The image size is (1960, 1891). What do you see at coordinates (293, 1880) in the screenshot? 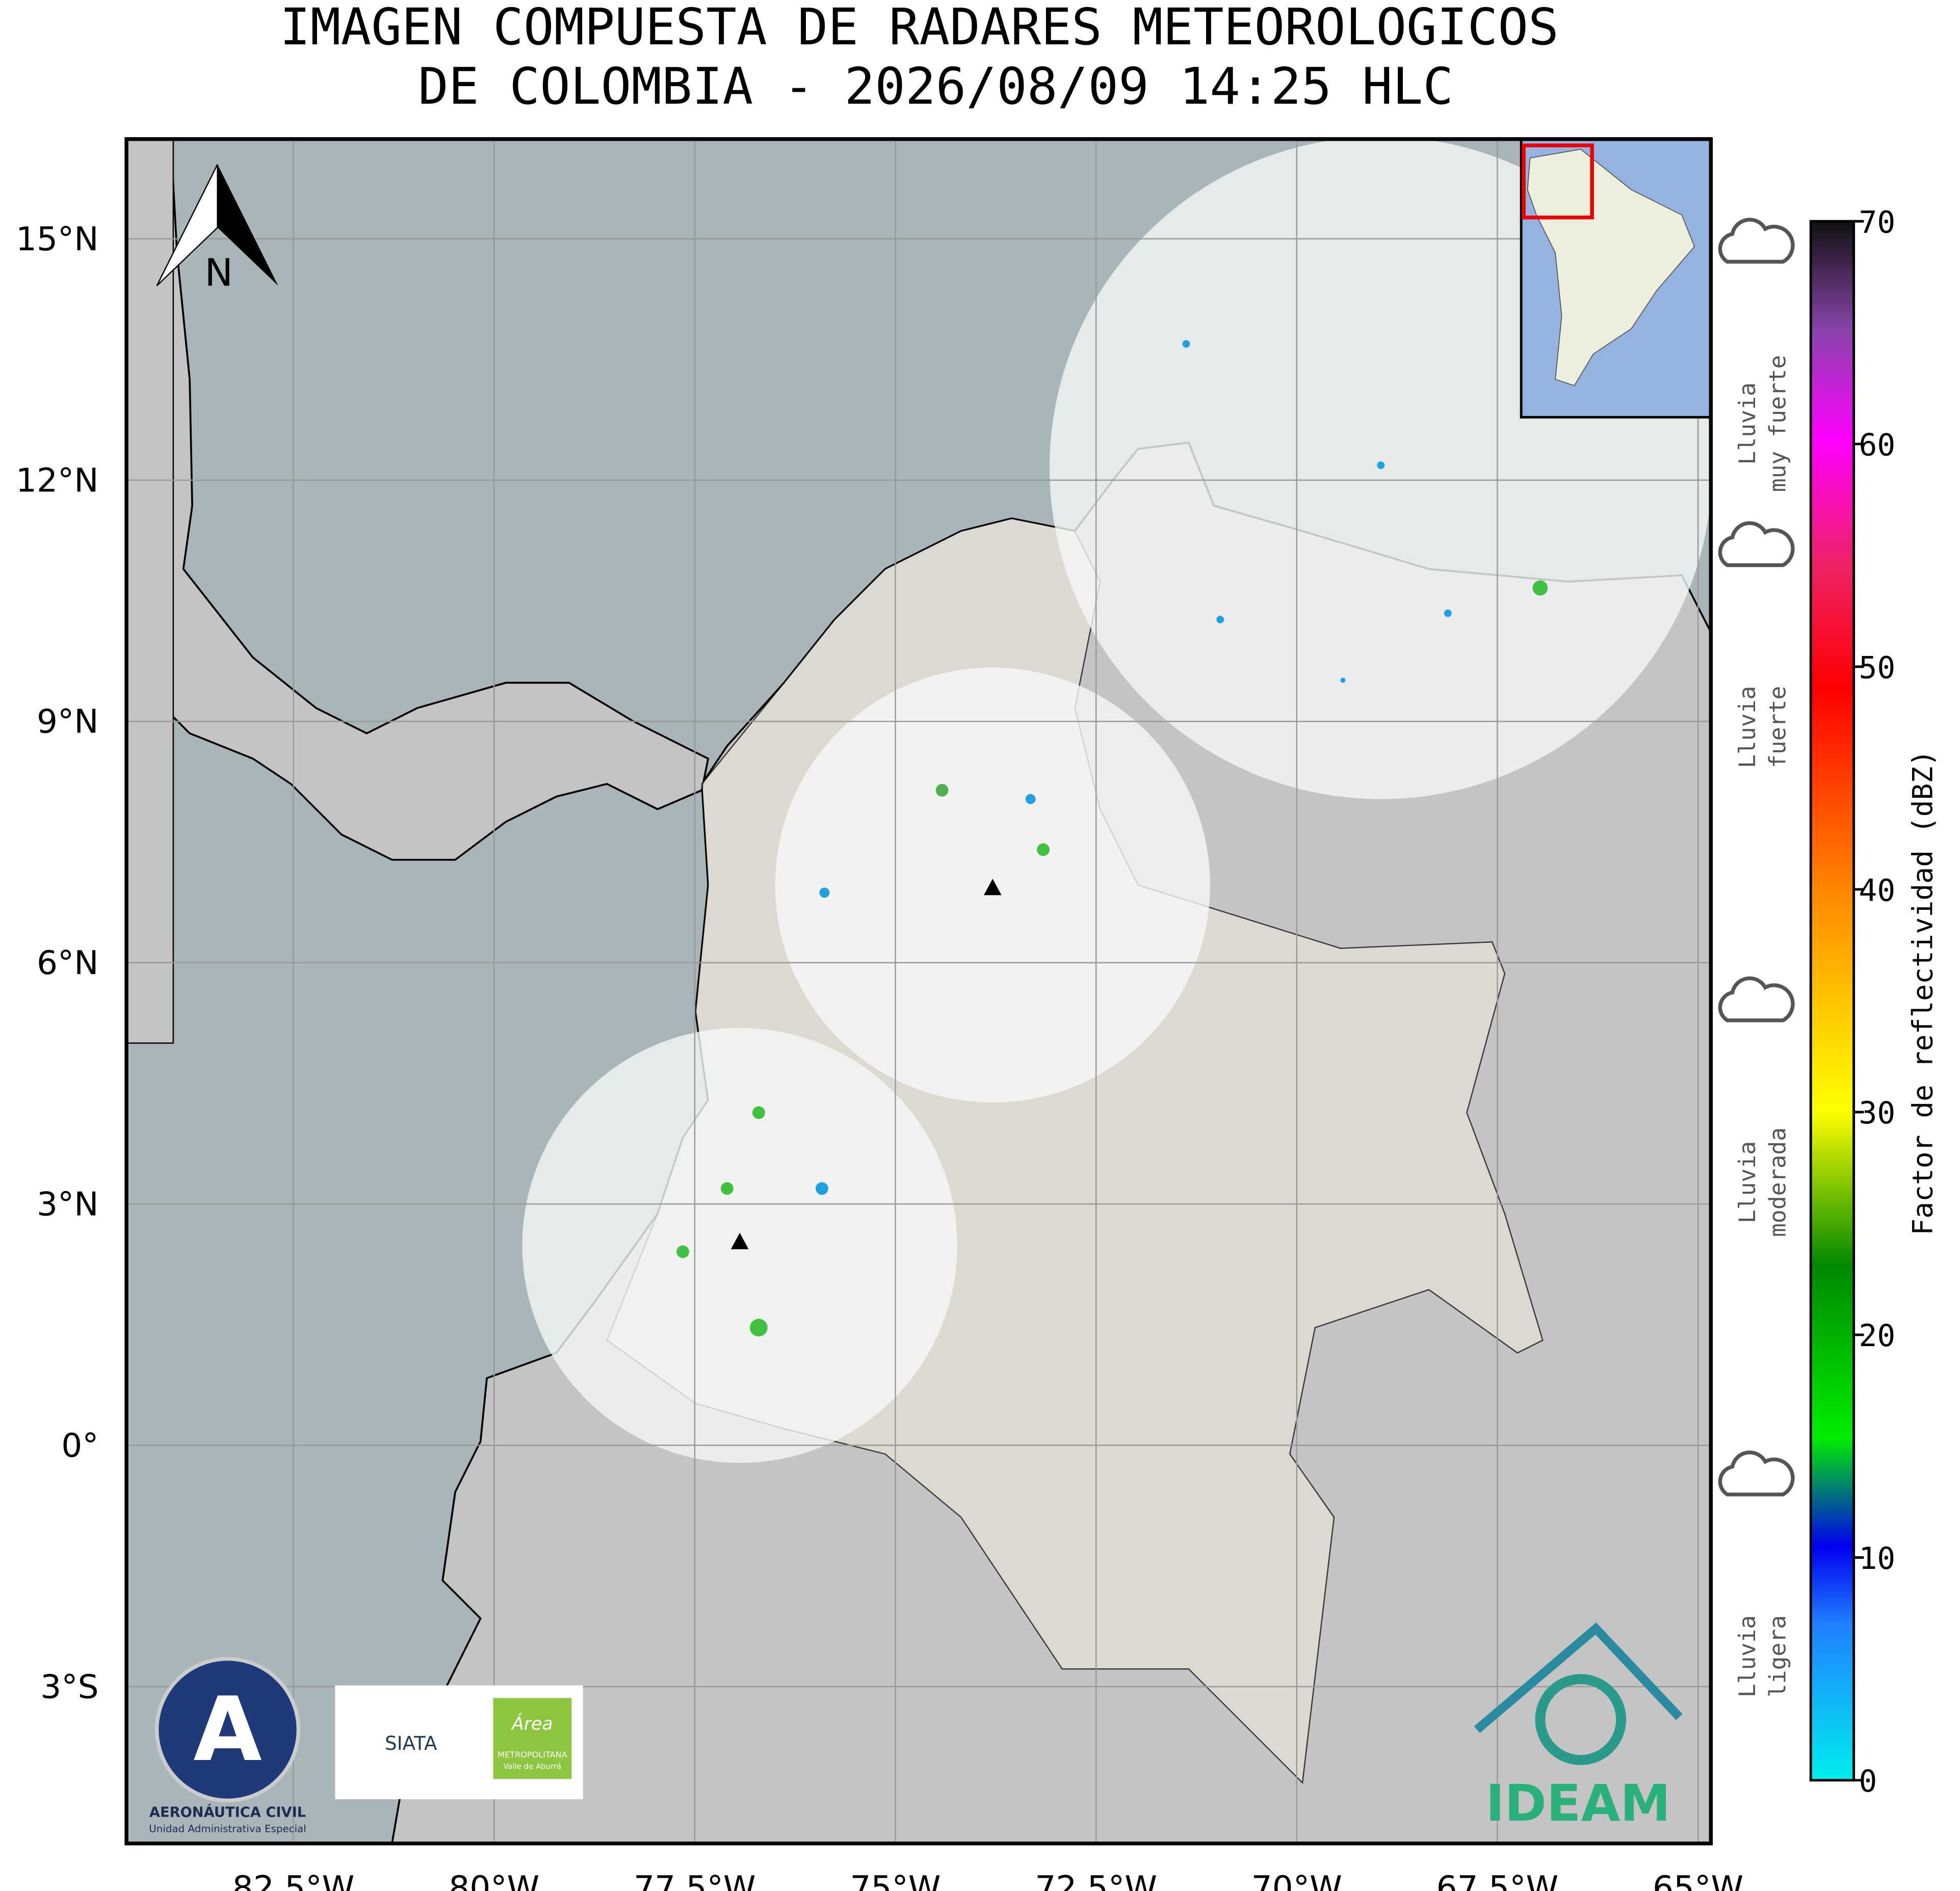
I see `x-tick-label: 82.5°W` at bounding box center [293, 1880].